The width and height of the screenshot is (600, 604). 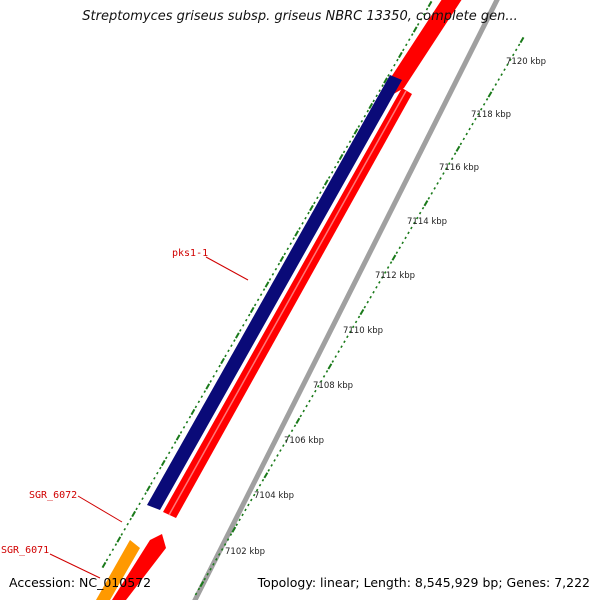 What do you see at coordinates (190, 253) in the screenshot?
I see `gene-label-pks1-1: pks1-1` at bounding box center [190, 253].